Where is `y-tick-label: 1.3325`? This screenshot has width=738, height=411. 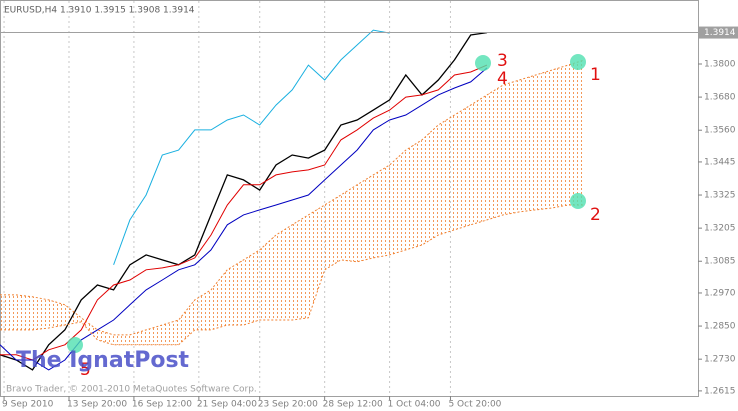
y-tick-label: 1.3325 is located at coordinates (720, 196).